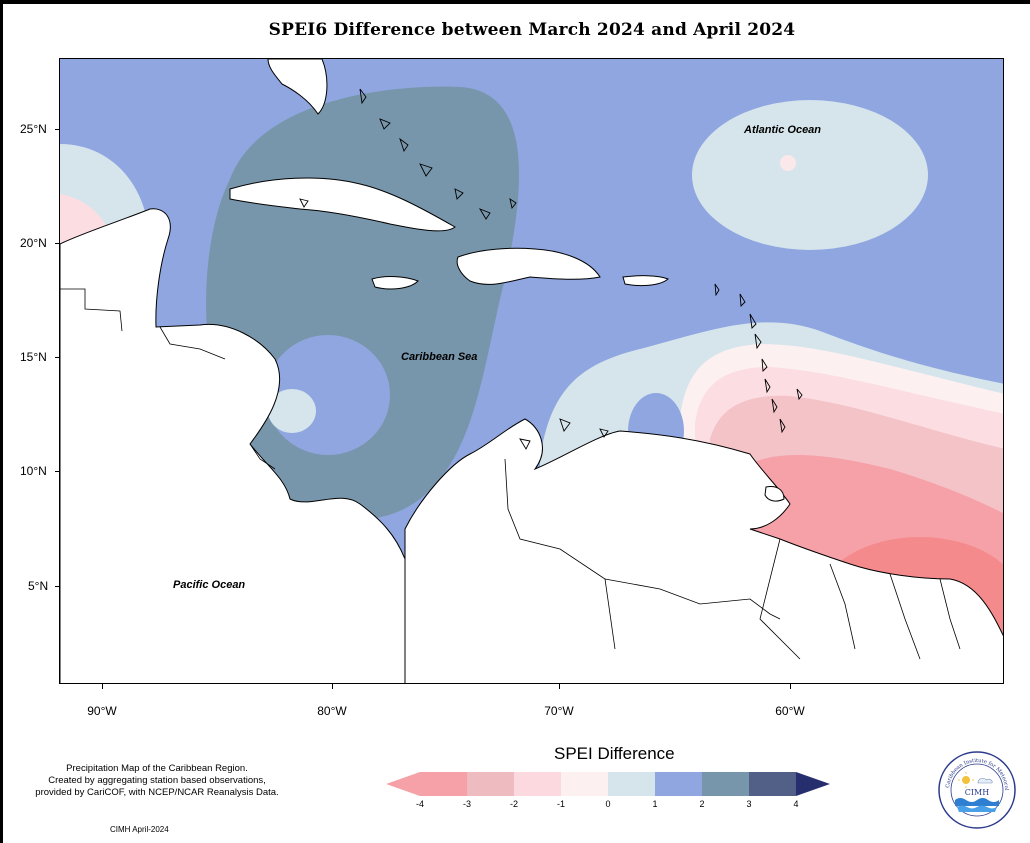  What do you see at coordinates (528, 266) in the screenshot?
I see `hispaniola-land` at bounding box center [528, 266].